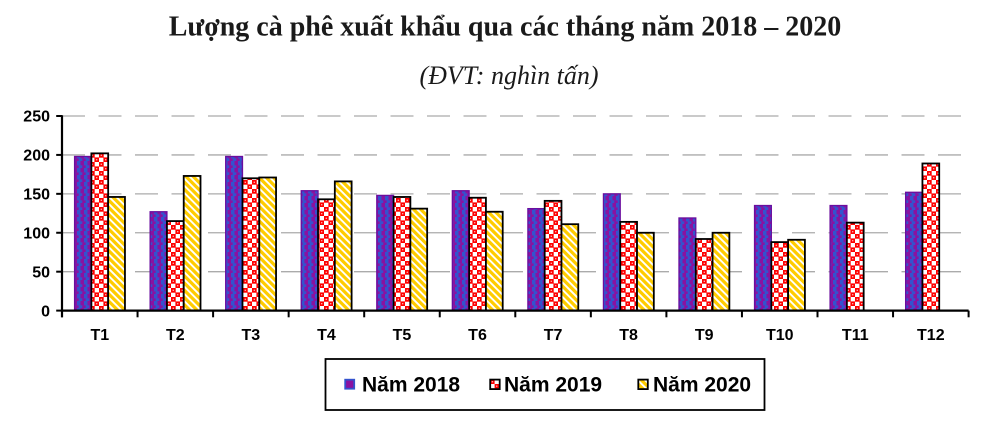 This screenshot has height=423, width=1000. I want to click on svg-text: T8, so click(628, 335).